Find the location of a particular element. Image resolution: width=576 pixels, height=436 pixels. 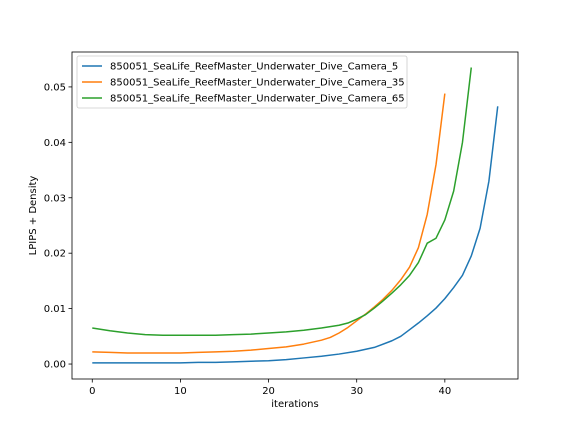

x-tick-label: 20 is located at coordinates (268, 391).